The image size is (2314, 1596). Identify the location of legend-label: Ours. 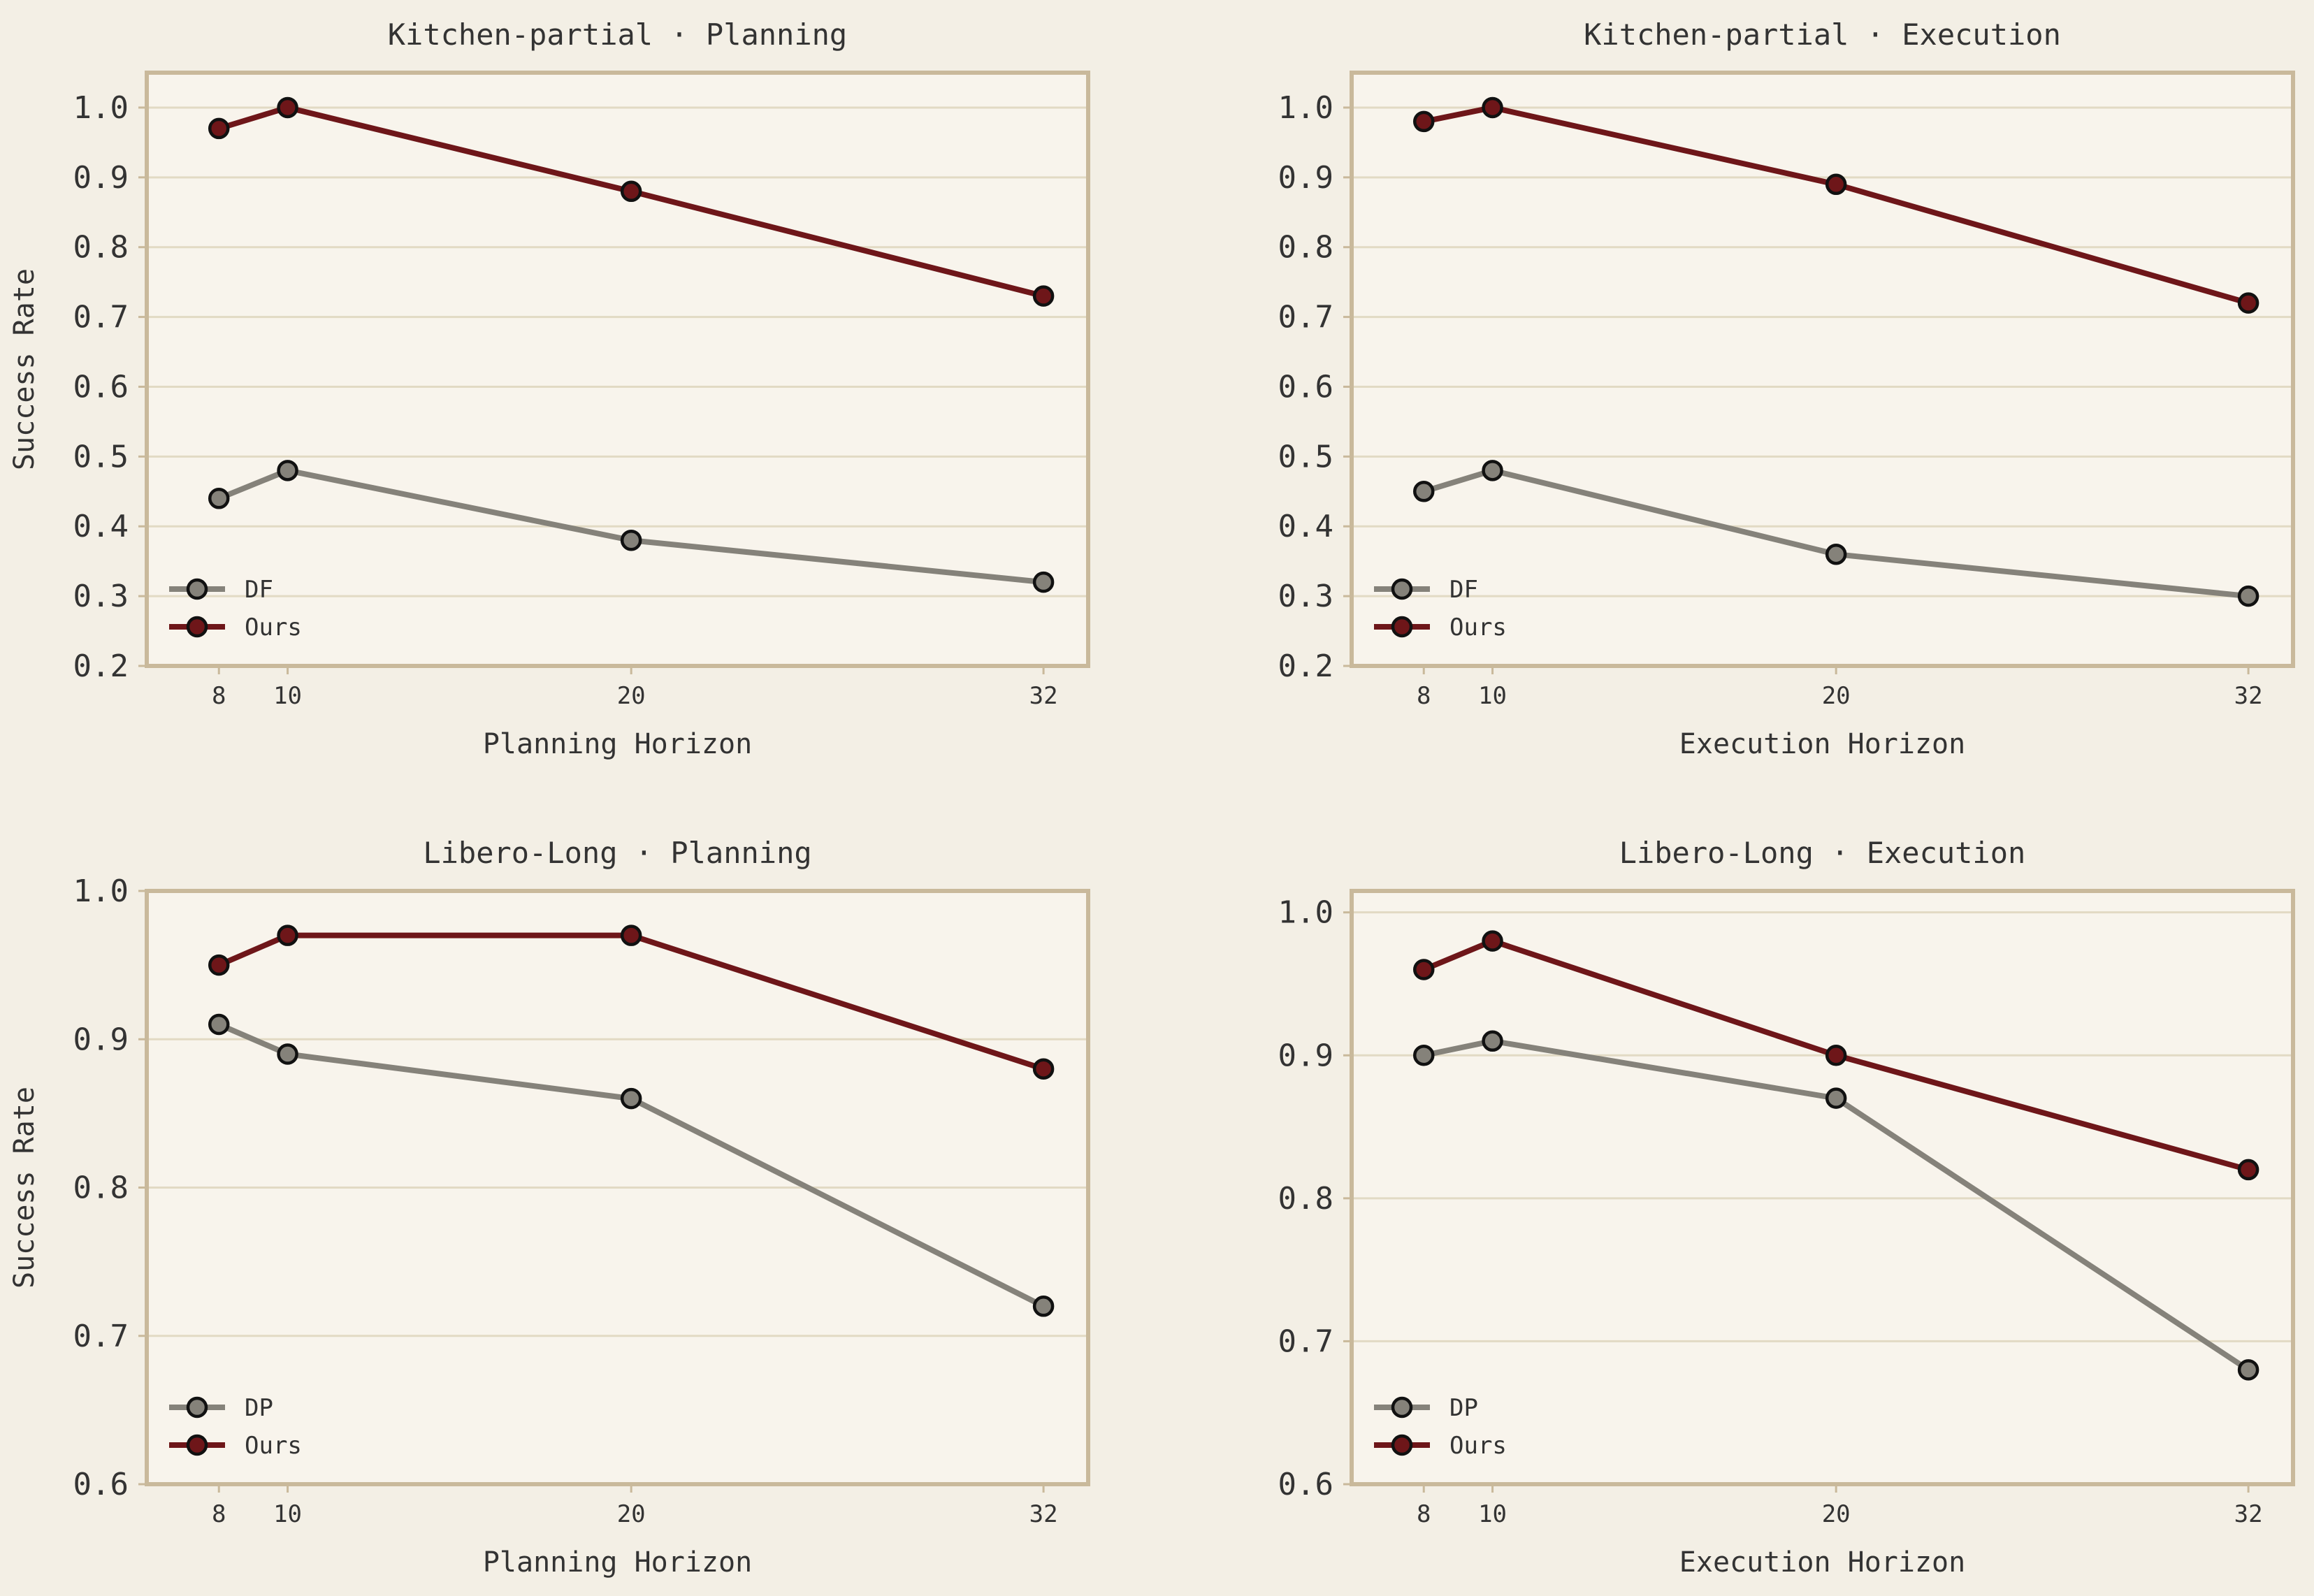
(274, 627).